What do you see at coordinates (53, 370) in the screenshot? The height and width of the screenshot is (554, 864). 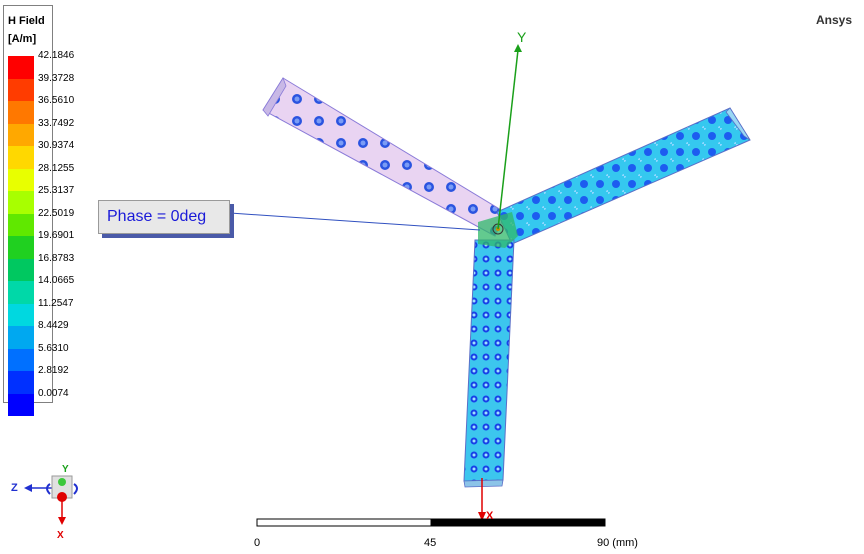 I see `legend-value: 2.8192` at bounding box center [53, 370].